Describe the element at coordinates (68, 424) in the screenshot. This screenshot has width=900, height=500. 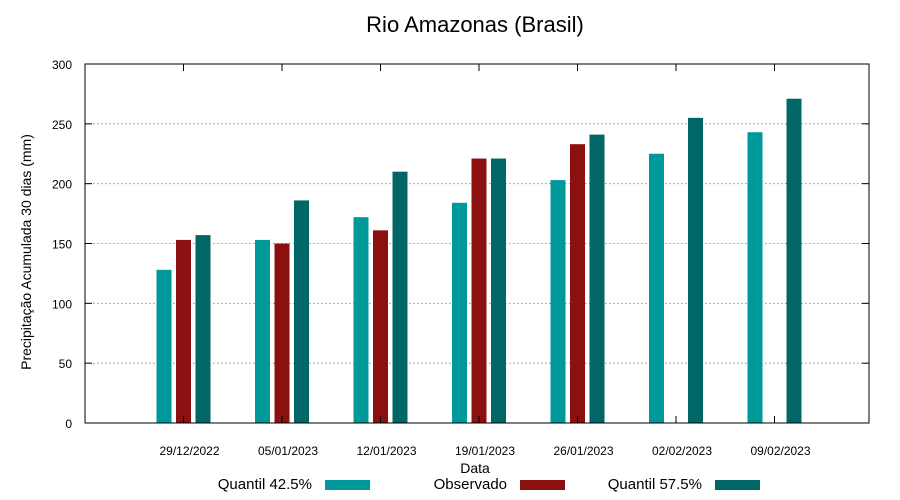
I see `y-tick-label: 0` at that location.